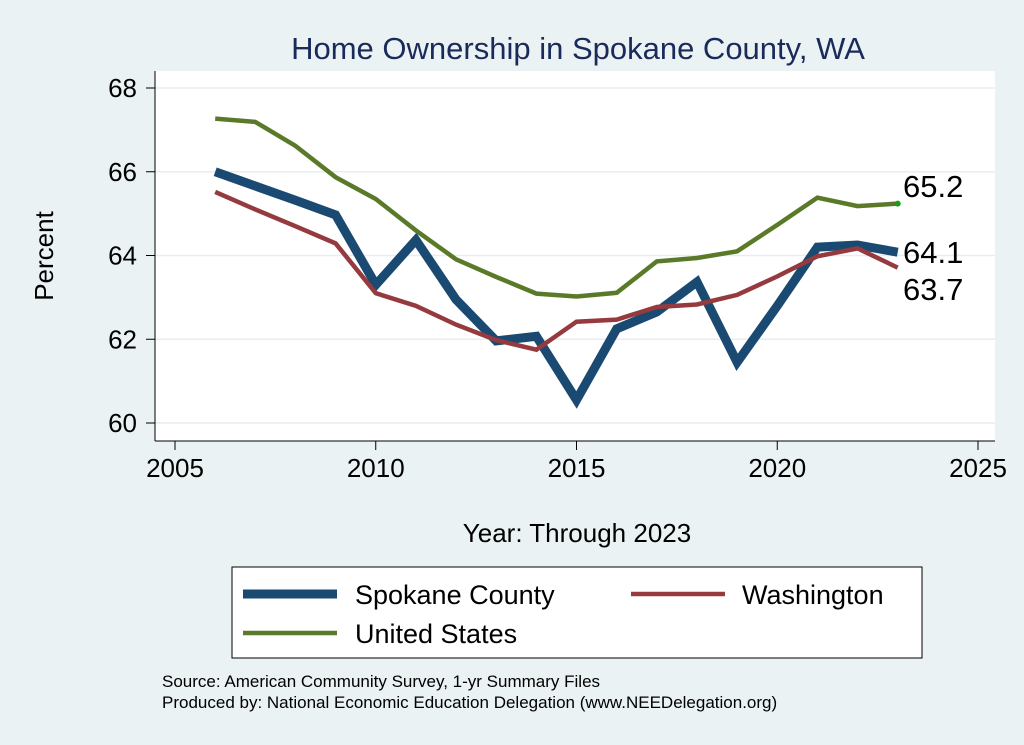 This screenshot has width=1024, height=745. I want to click on x-axis-ticks: 2005 2010 2015 2020 2025, so click(576, 462).